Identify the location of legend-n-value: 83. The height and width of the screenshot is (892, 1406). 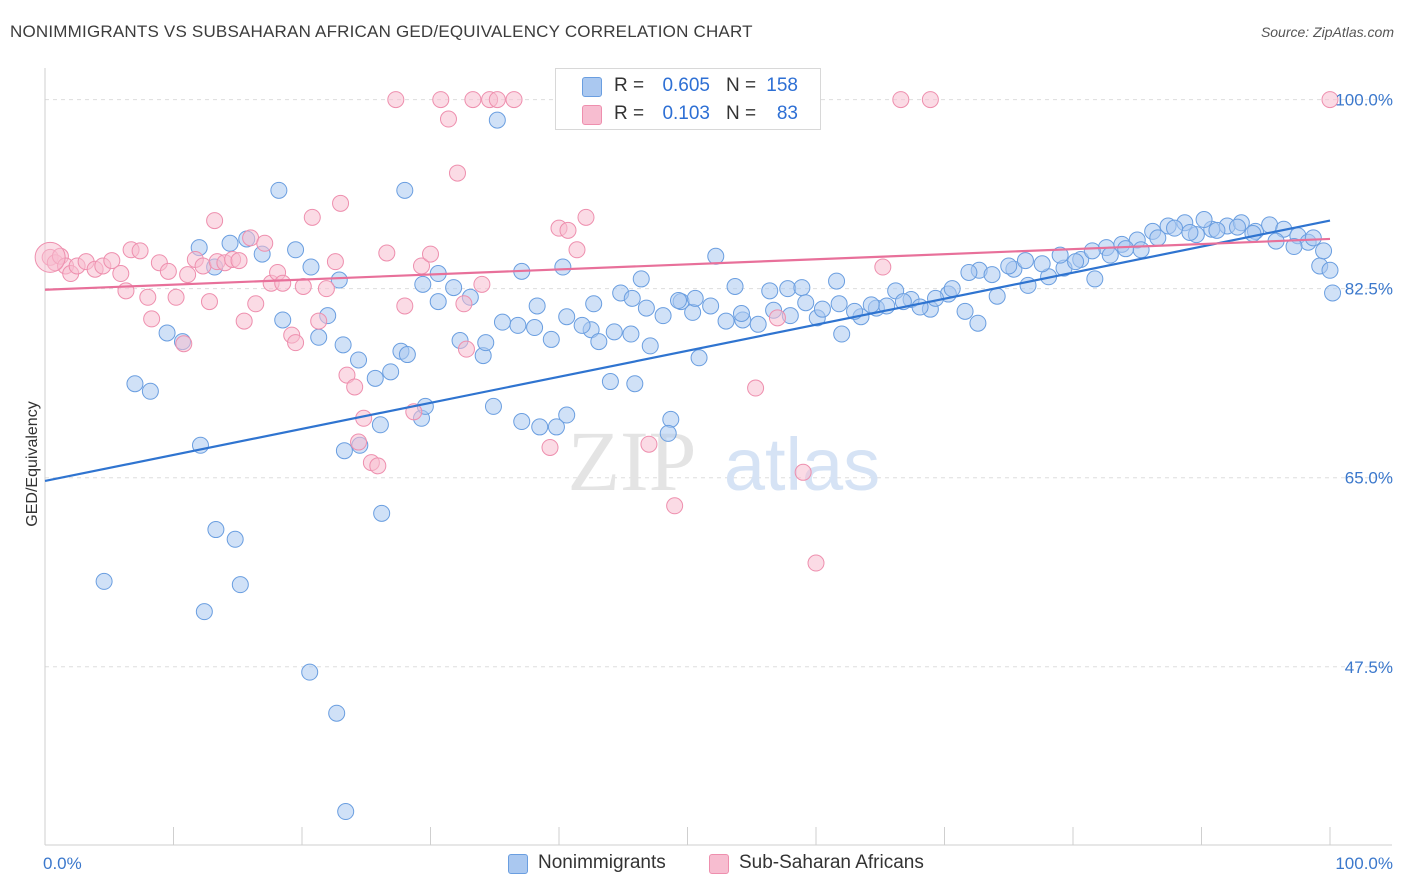
(787, 113).